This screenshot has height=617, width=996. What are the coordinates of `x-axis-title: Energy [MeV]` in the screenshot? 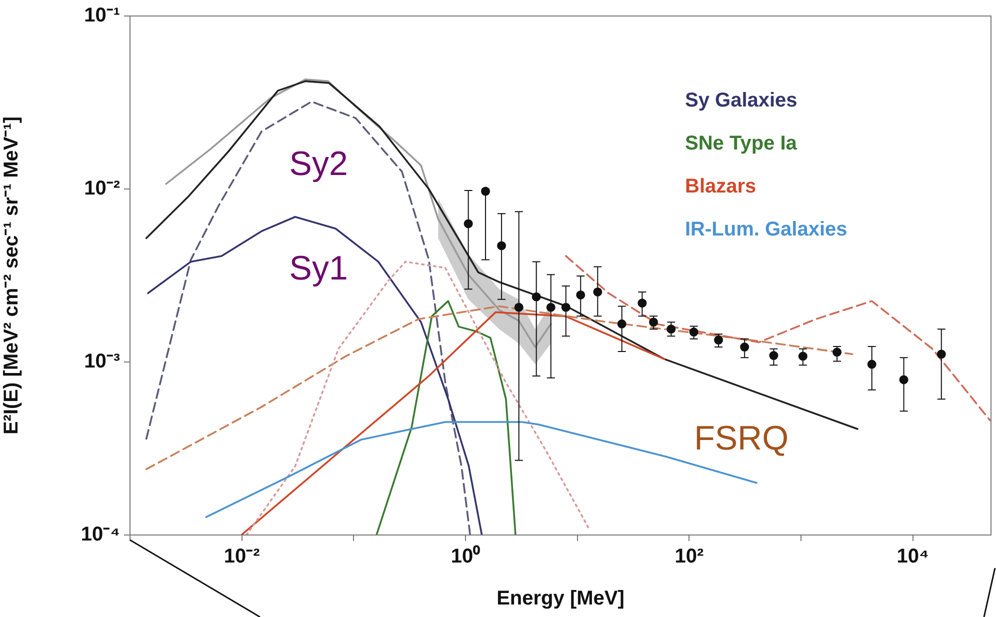 It's located at (560, 599).